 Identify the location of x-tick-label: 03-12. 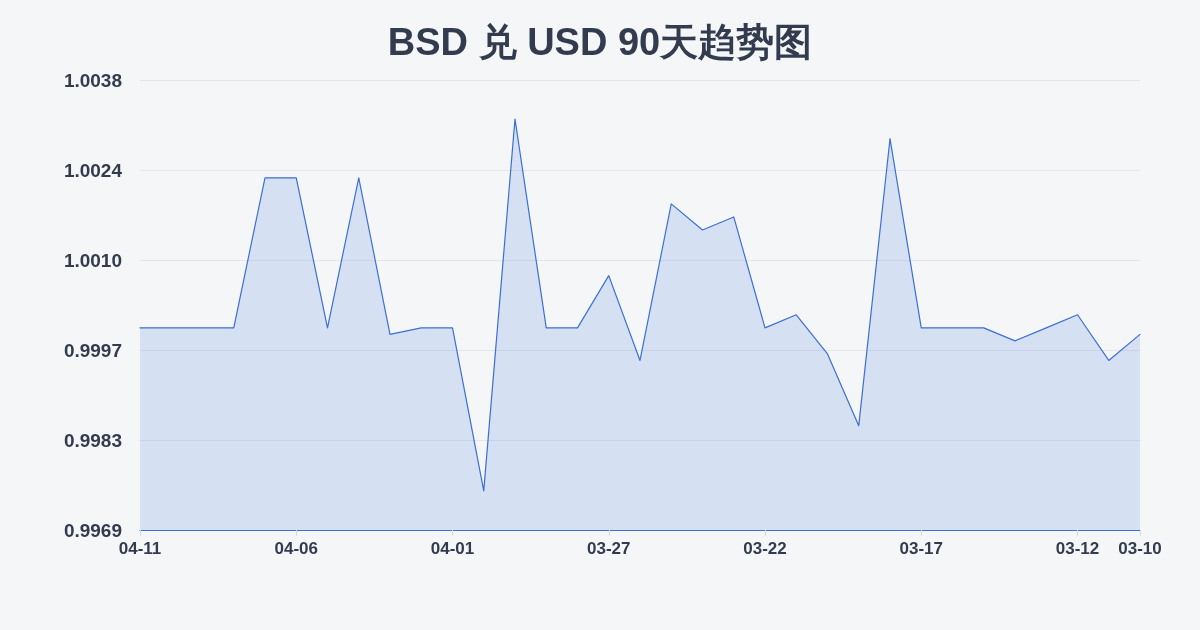
(1077, 548).